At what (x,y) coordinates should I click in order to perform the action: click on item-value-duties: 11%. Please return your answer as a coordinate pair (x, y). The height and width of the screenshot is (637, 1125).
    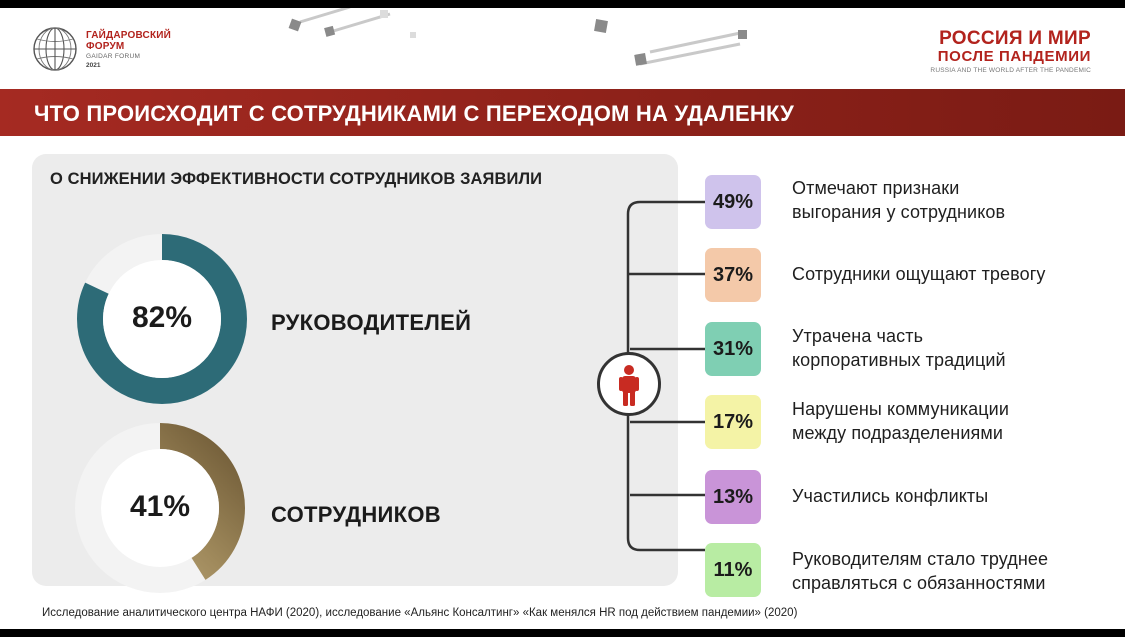
    Looking at the image, I should click on (733, 570).